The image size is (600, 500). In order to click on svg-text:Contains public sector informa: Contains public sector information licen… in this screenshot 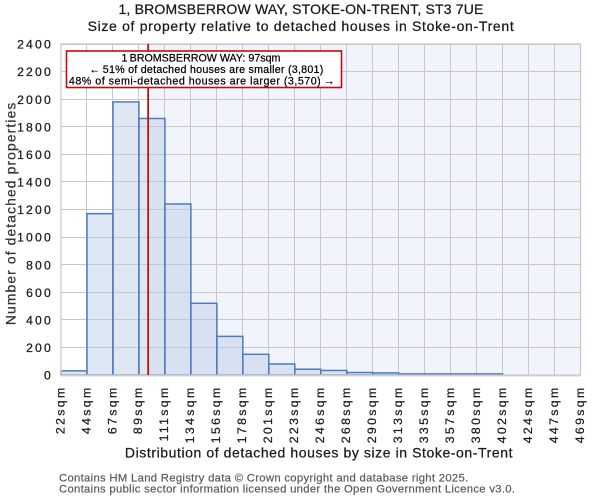, I will do `click(287, 489)`.